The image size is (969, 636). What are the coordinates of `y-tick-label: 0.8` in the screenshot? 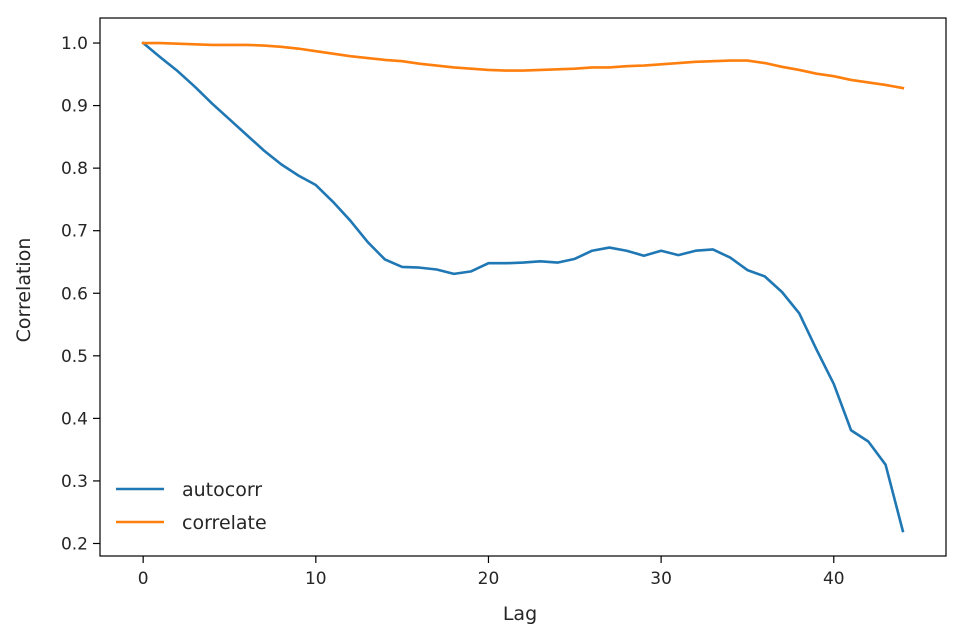 It's located at (74, 169).